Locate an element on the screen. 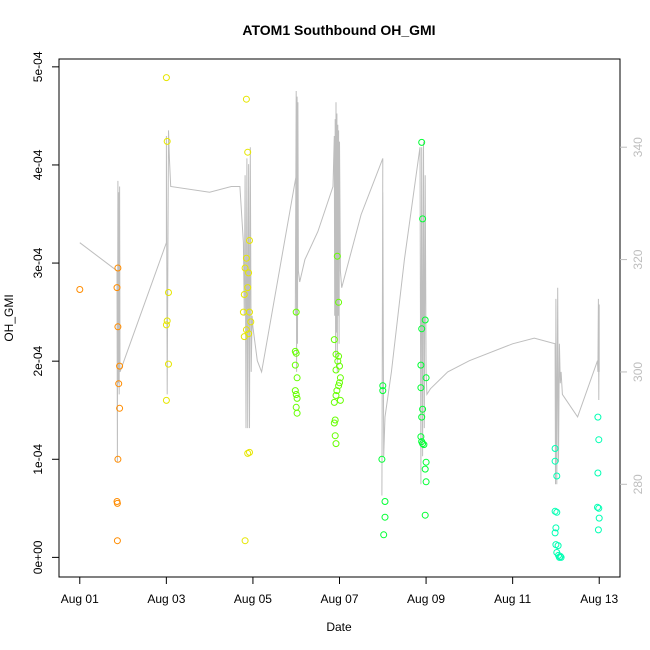  y-tick-label: 1e-04 is located at coordinates (38, 459).